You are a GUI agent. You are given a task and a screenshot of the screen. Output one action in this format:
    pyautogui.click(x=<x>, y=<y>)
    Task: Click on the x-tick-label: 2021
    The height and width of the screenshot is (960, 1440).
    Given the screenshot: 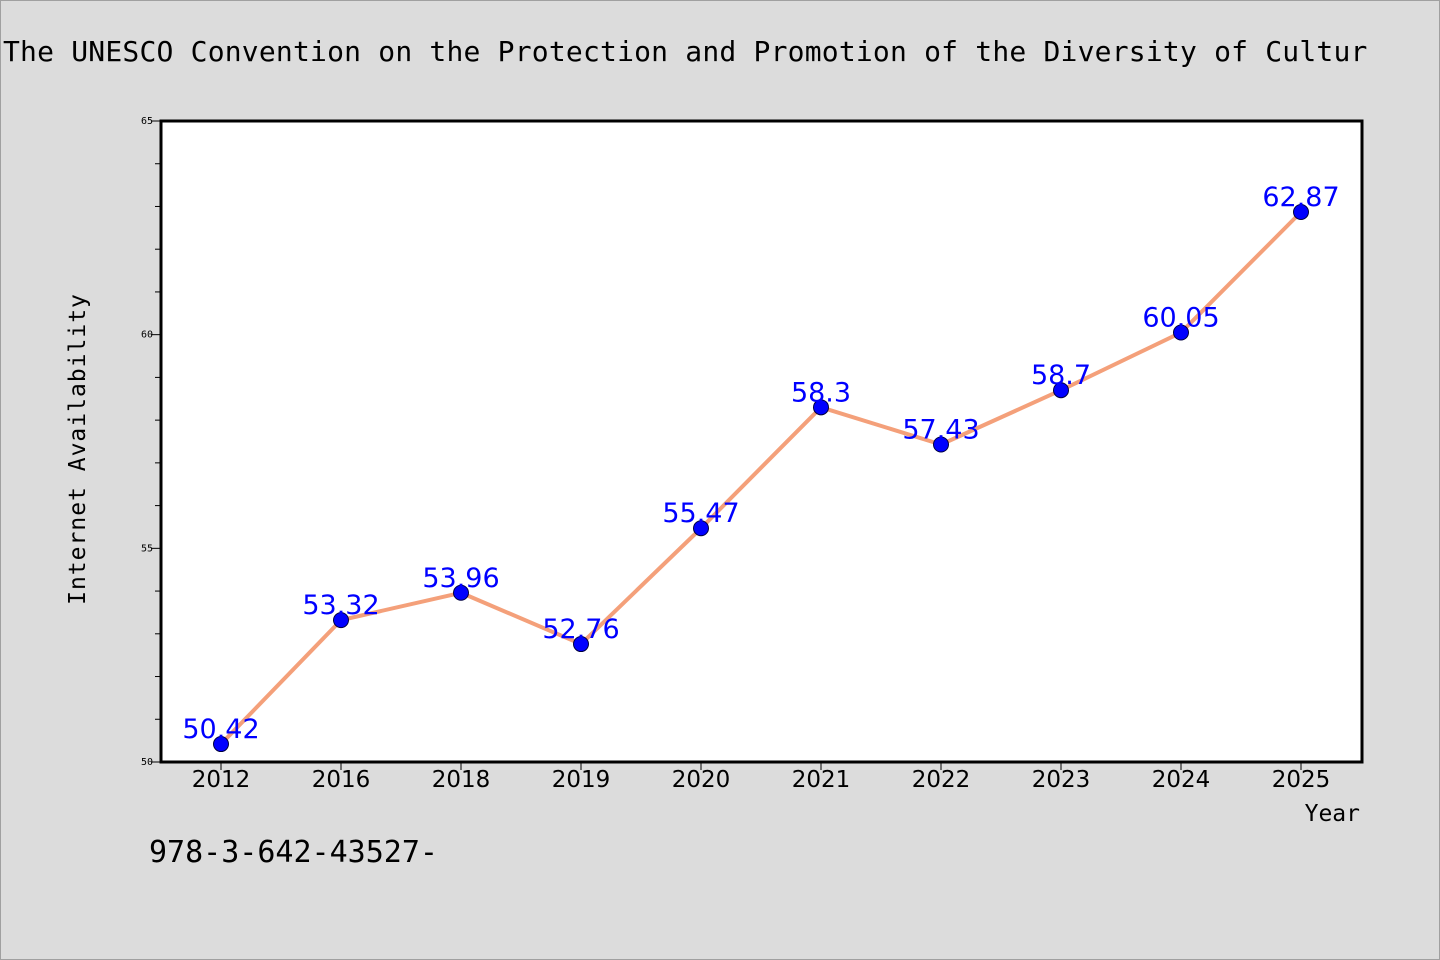 What is the action you would take?
    pyautogui.click(x=821, y=780)
    